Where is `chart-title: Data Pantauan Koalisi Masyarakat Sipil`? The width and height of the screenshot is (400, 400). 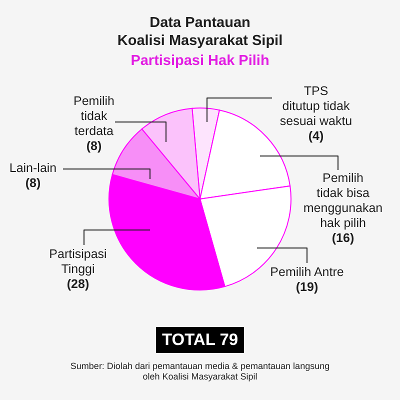 chart-title: Data Pantauan Koalisi Masyarakat Sipil is located at coordinates (200, 32).